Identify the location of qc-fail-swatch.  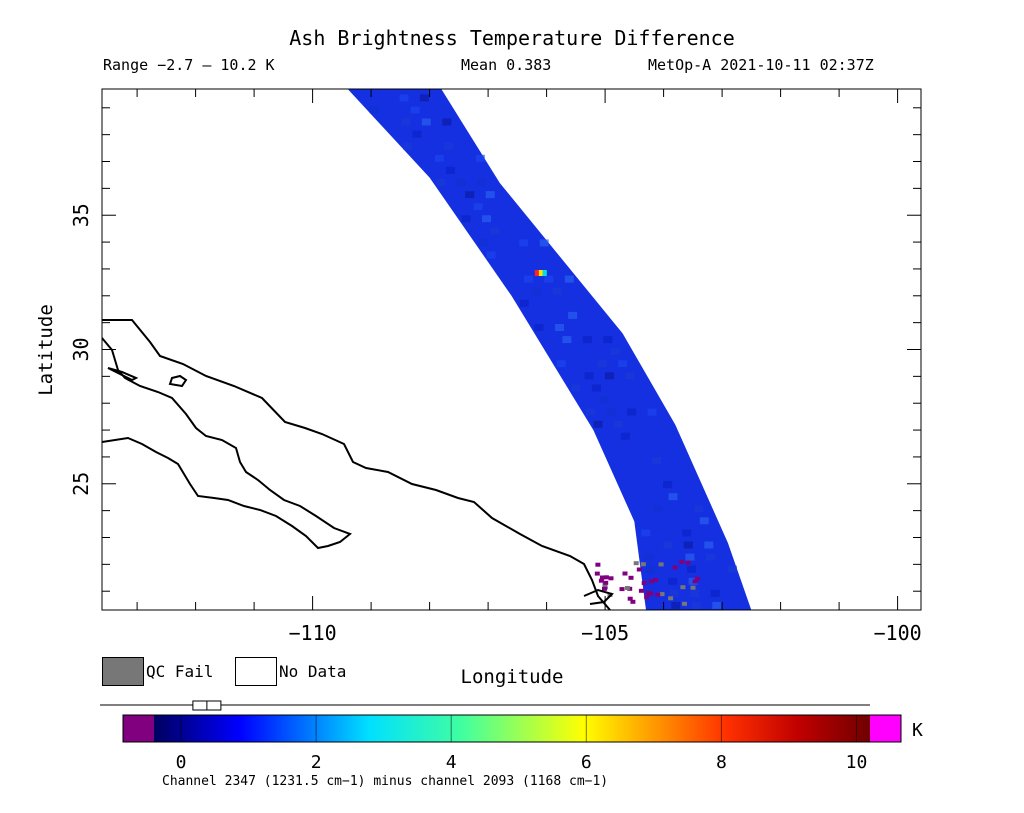
(123, 671).